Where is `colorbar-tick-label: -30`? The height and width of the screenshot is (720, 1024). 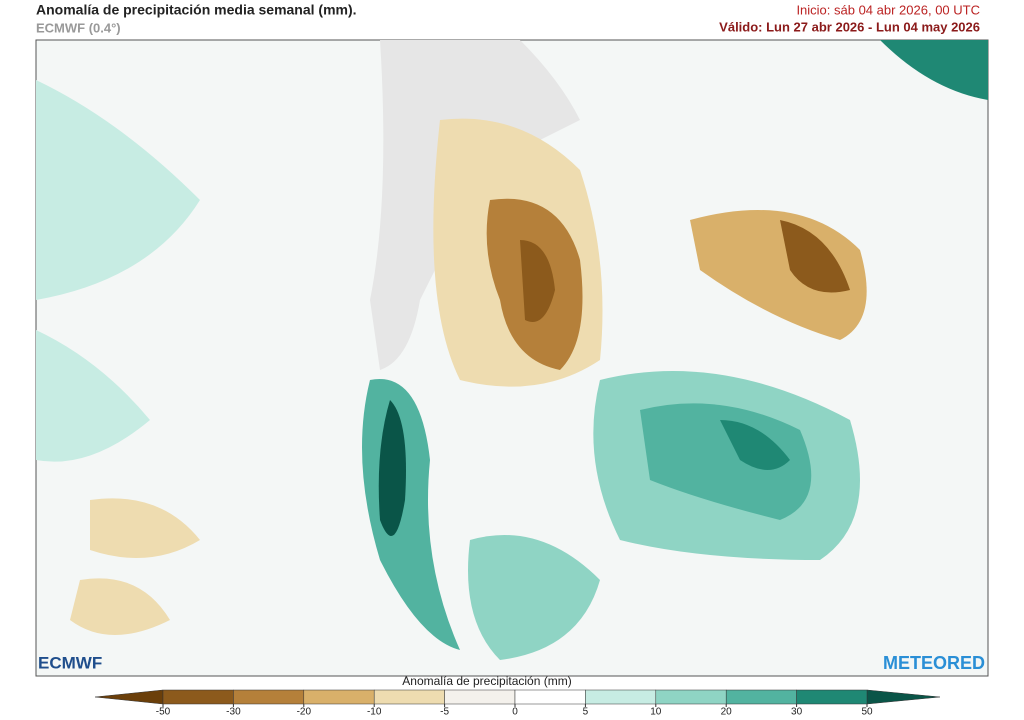
colorbar-tick-label: -30 is located at coordinates (233, 712).